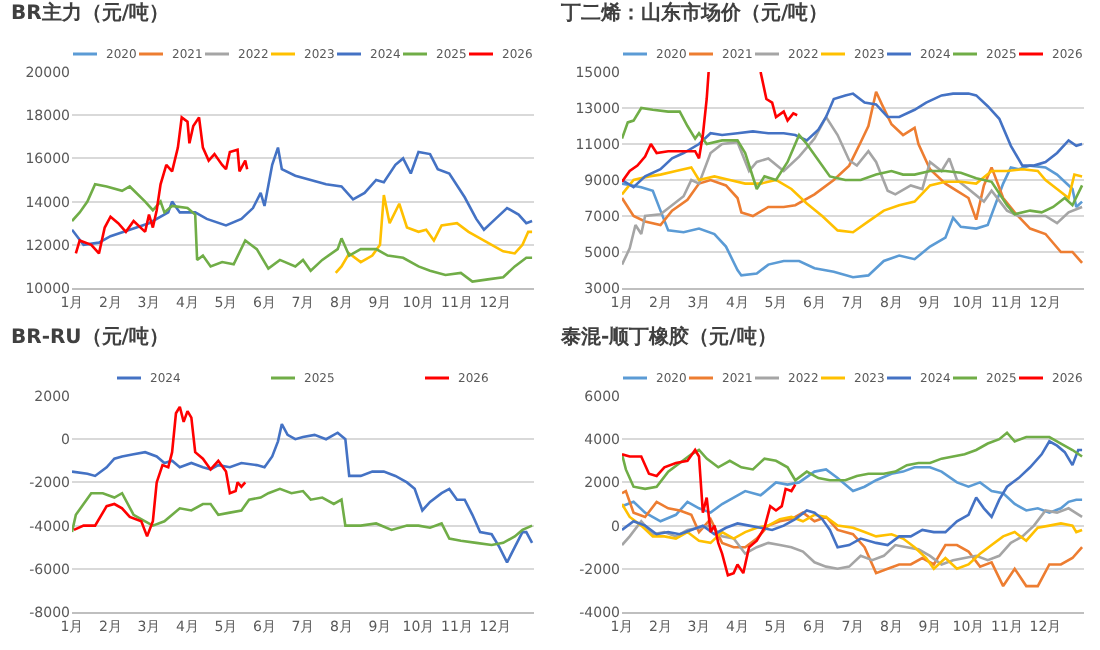 This screenshot has width=1100, height=650. What do you see at coordinates (90, 12) in the screenshot?
I see `chart-title: BR主力（元/吨）` at bounding box center [90, 12].